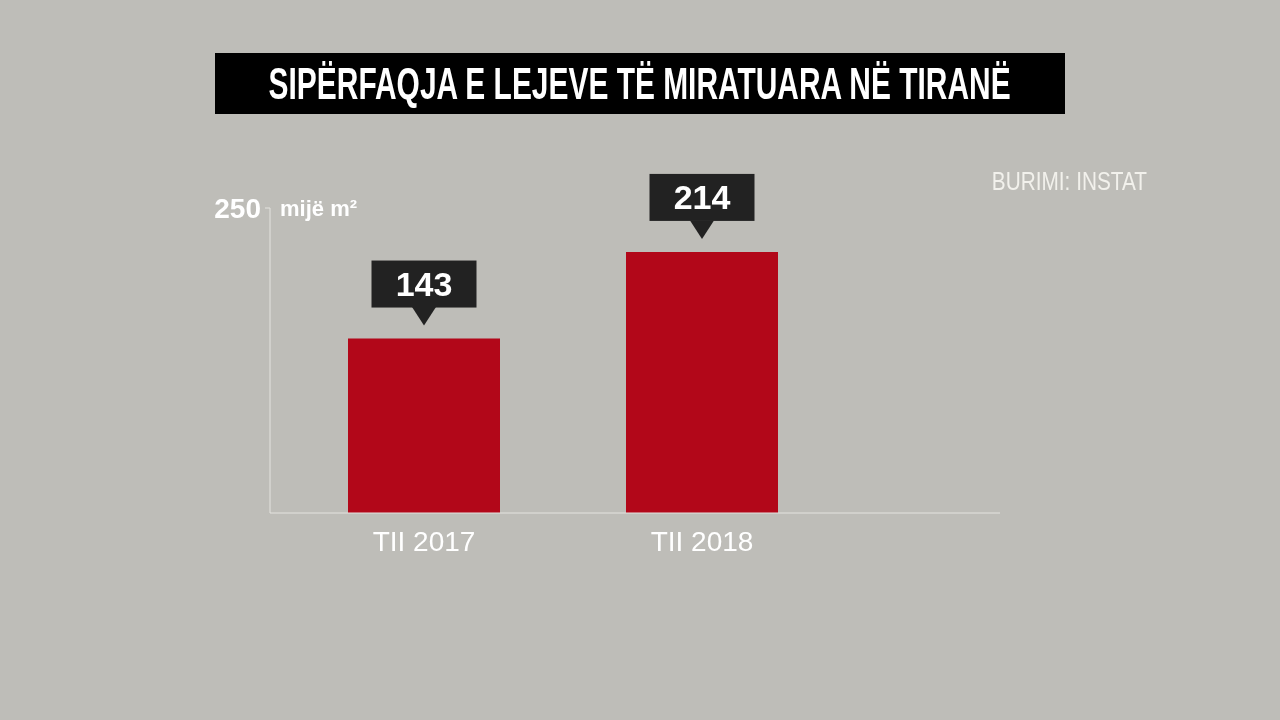 The width and height of the screenshot is (1280, 720). Describe the element at coordinates (237, 208) in the screenshot. I see `y-tick-label: 250` at that location.